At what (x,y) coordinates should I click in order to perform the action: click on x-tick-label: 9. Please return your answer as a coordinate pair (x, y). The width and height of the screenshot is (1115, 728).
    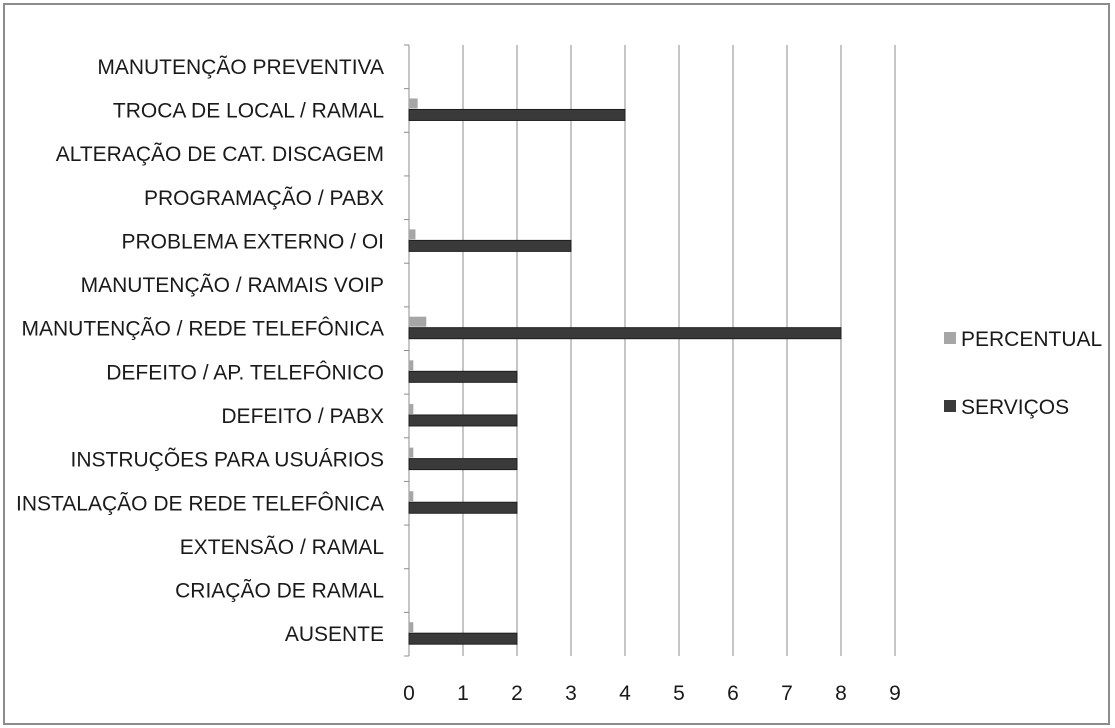
    Looking at the image, I should click on (895, 693).